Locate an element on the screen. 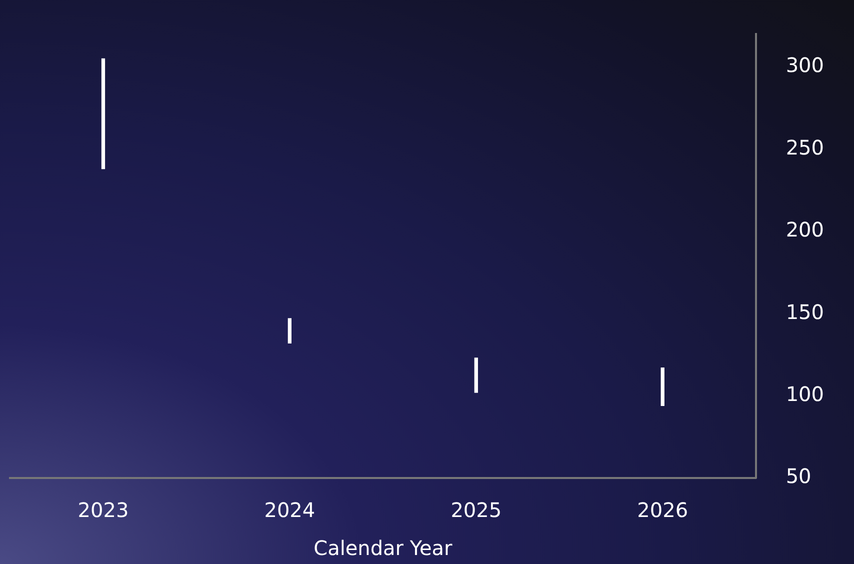 The width and height of the screenshot is (854, 564). y-tick-label: 250 is located at coordinates (805, 147).